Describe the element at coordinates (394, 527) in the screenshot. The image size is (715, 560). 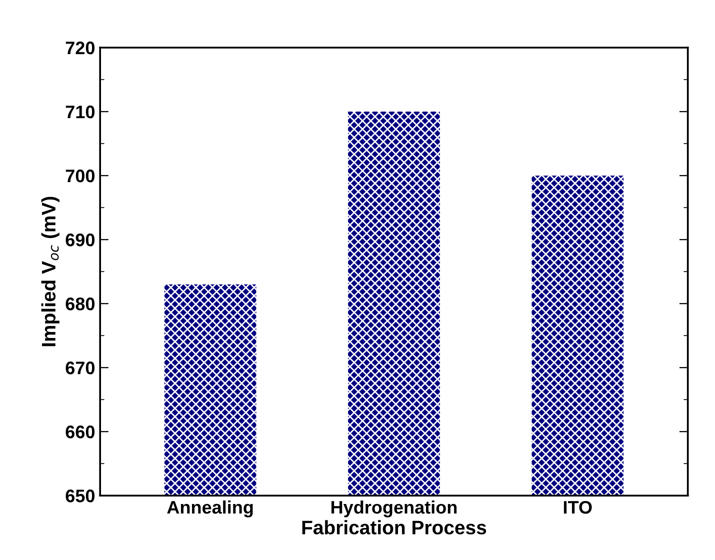
I see `x-axis-title: Fabrication Process` at that location.